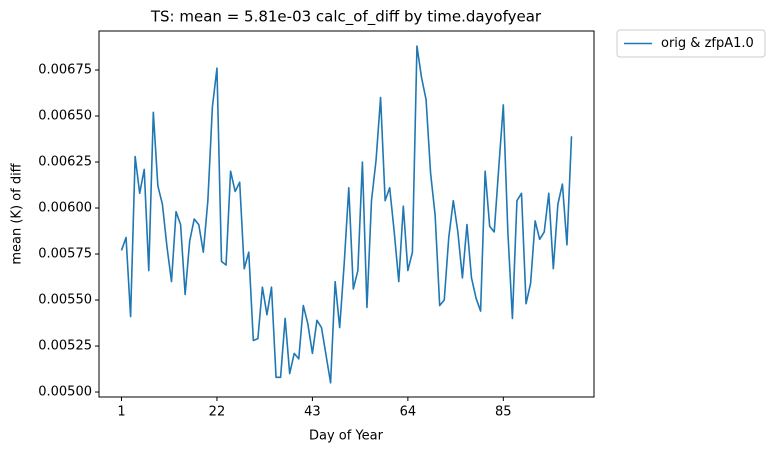 This screenshot has height=453, width=777. Describe the element at coordinates (312, 412) in the screenshot. I see `x-tick-label: 43` at that location.